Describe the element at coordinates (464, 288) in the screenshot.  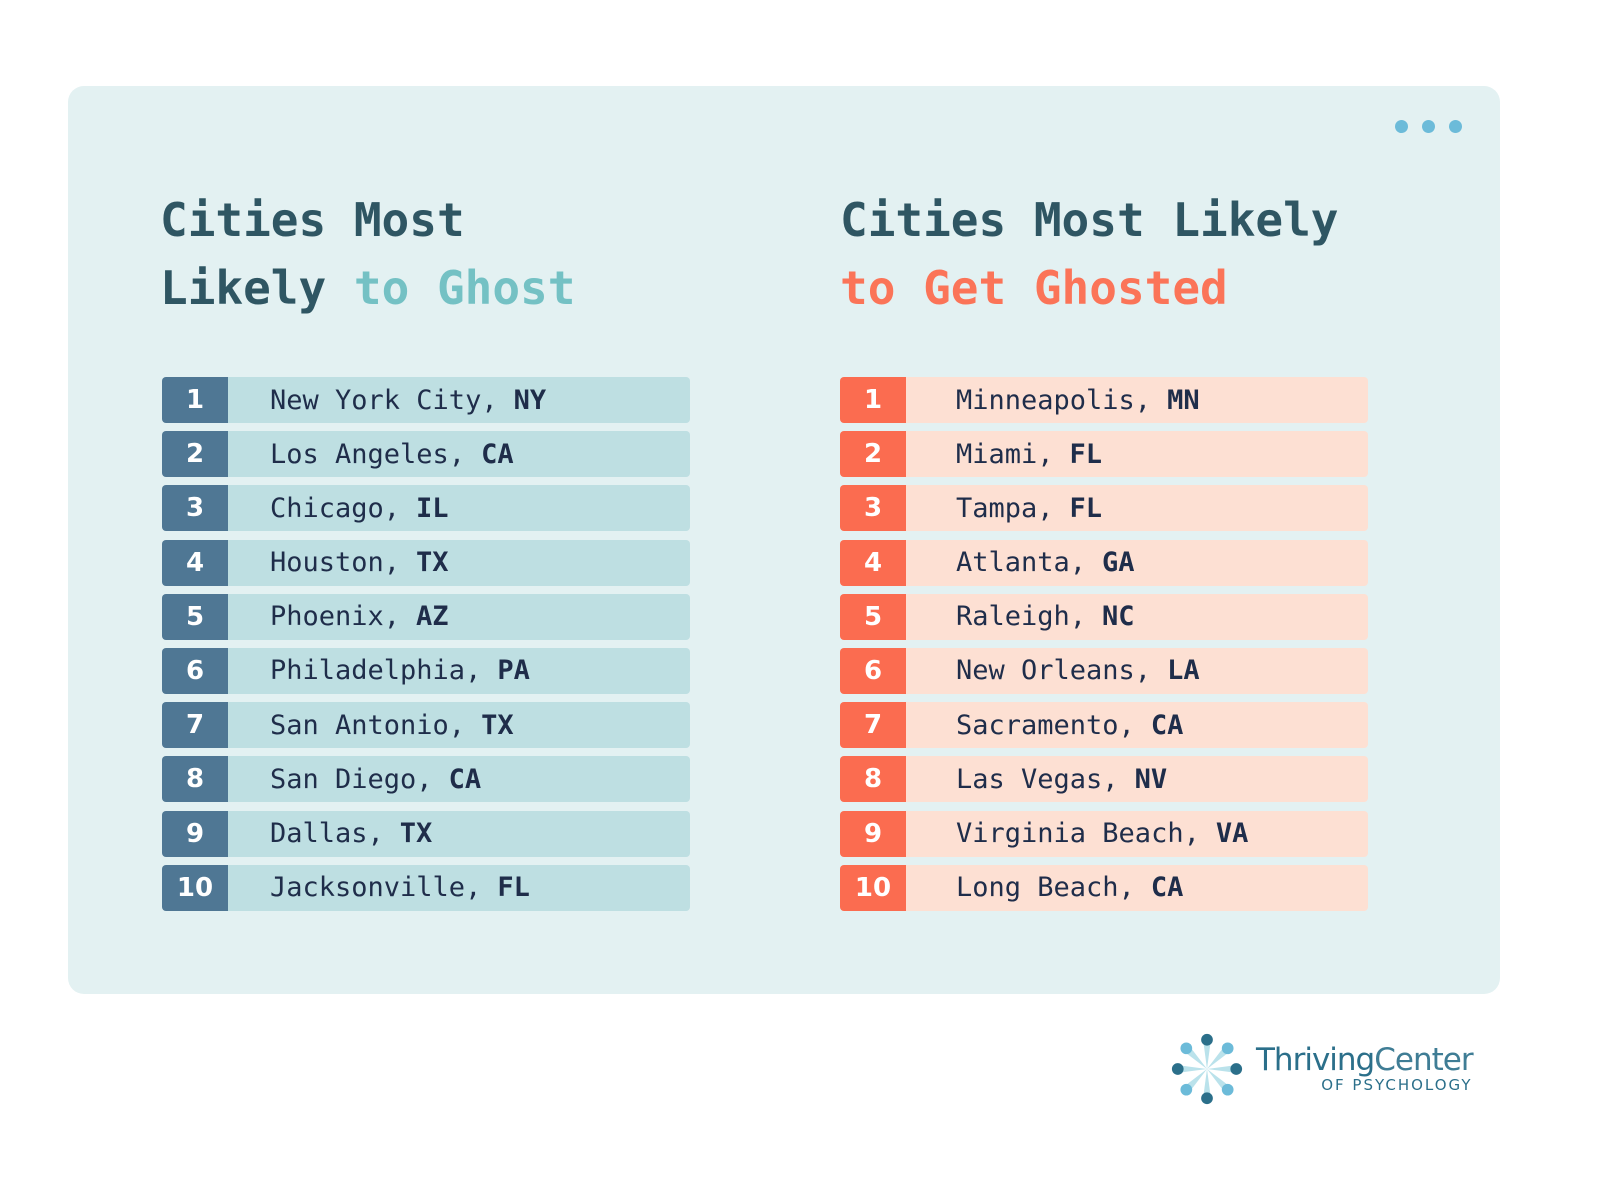
I see `left-title-accent: to Ghost` at that location.